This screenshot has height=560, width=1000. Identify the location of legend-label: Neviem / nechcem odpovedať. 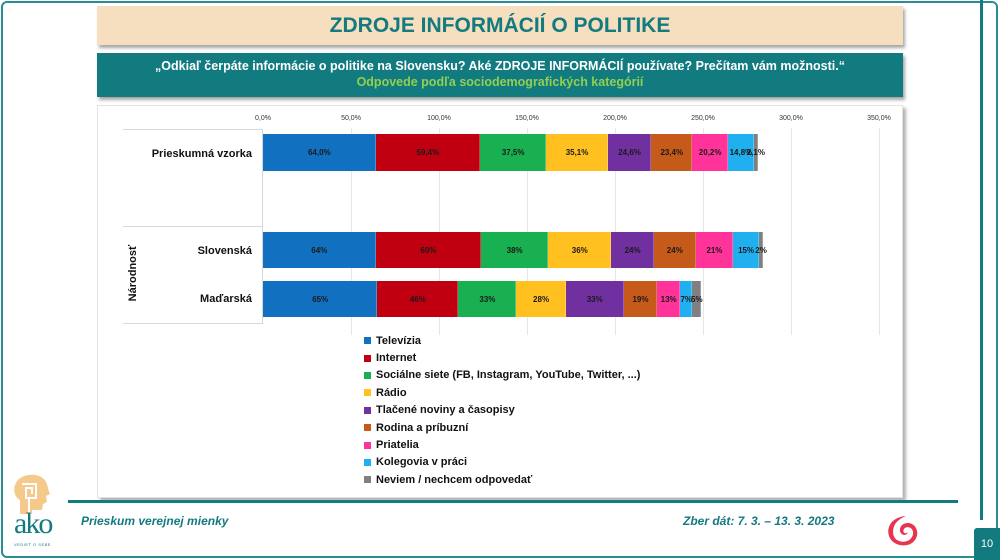
(454, 479).